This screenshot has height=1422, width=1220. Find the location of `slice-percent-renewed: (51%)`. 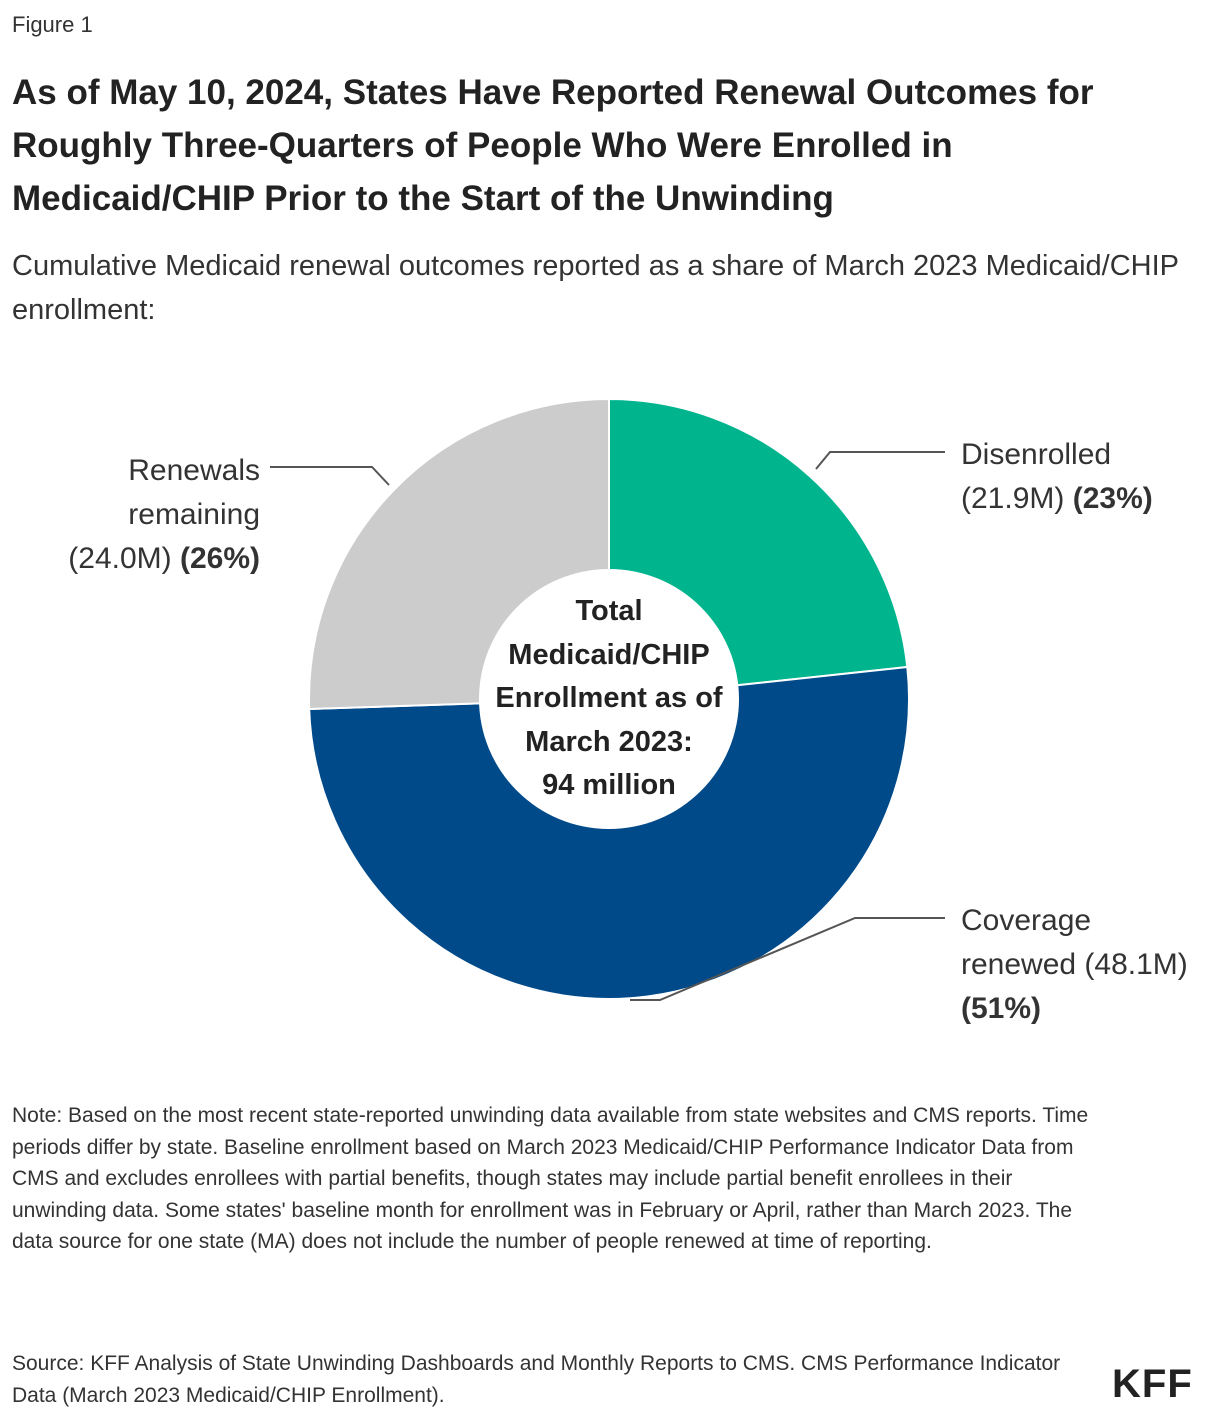

slice-percent-renewed: (51%) is located at coordinates (1001, 1008).